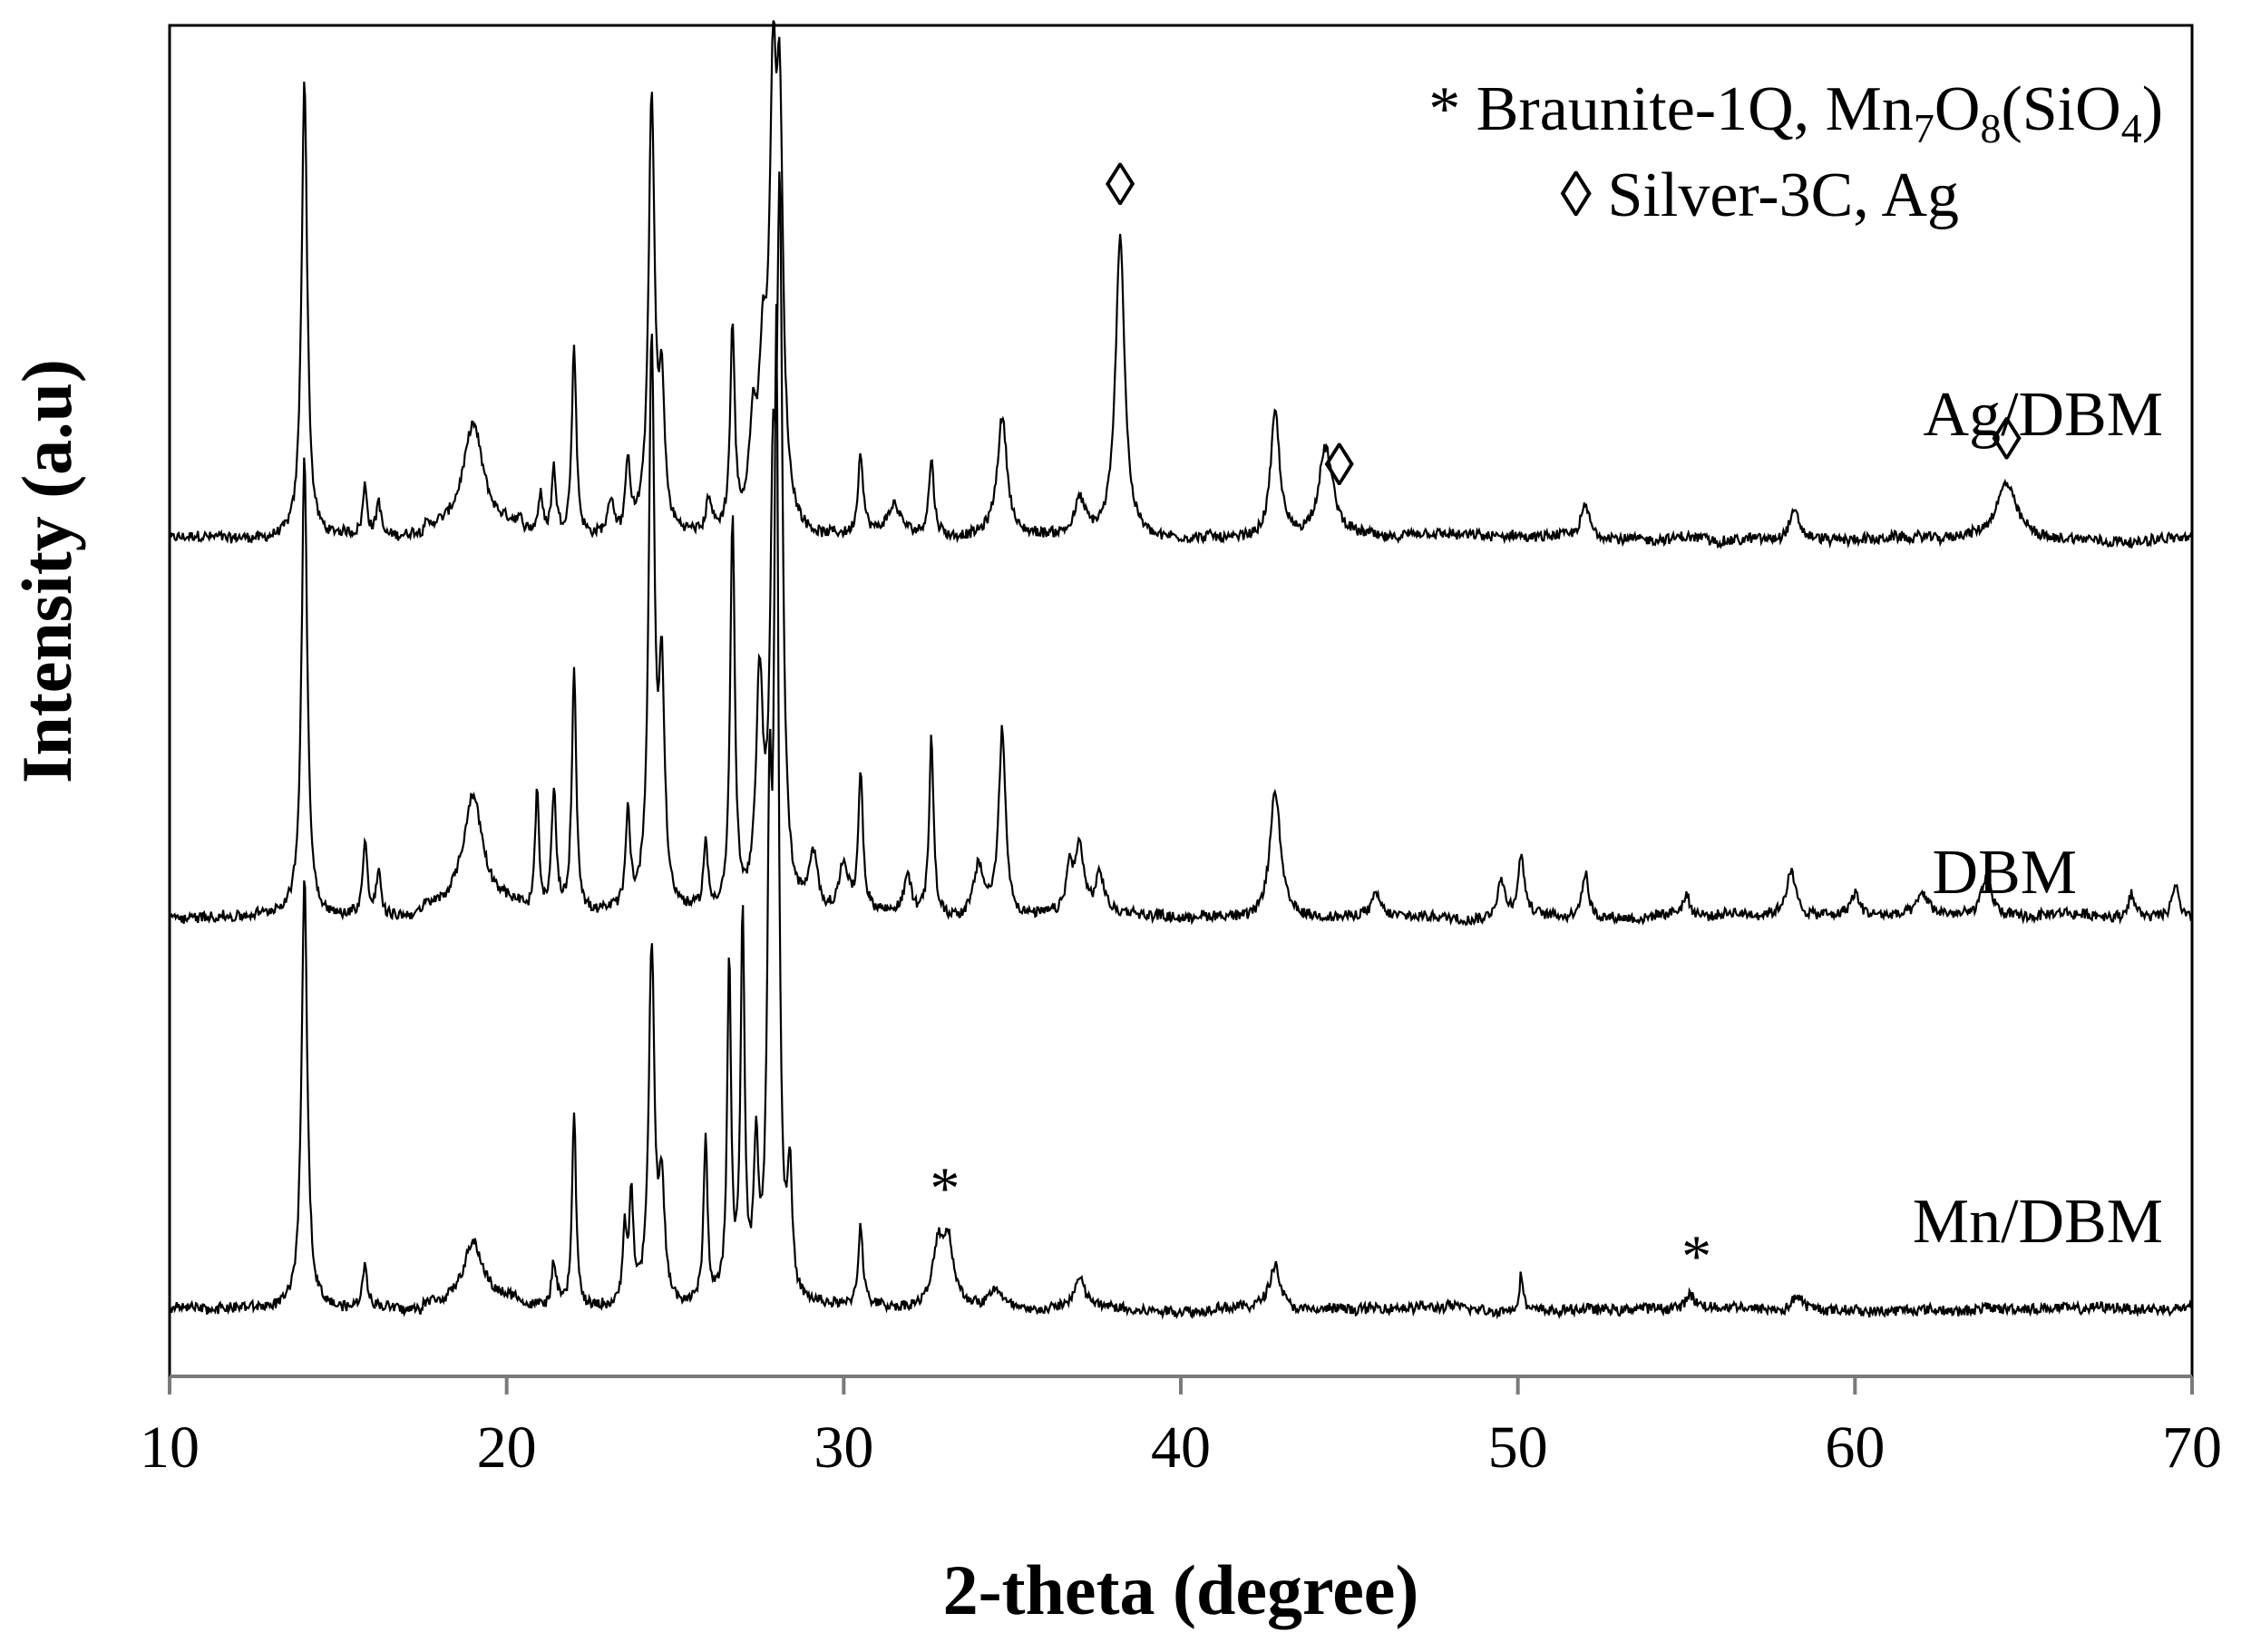 The height and width of the screenshot is (1652, 2251). I want to click on series-label: Ag/DBM, so click(2043, 415).